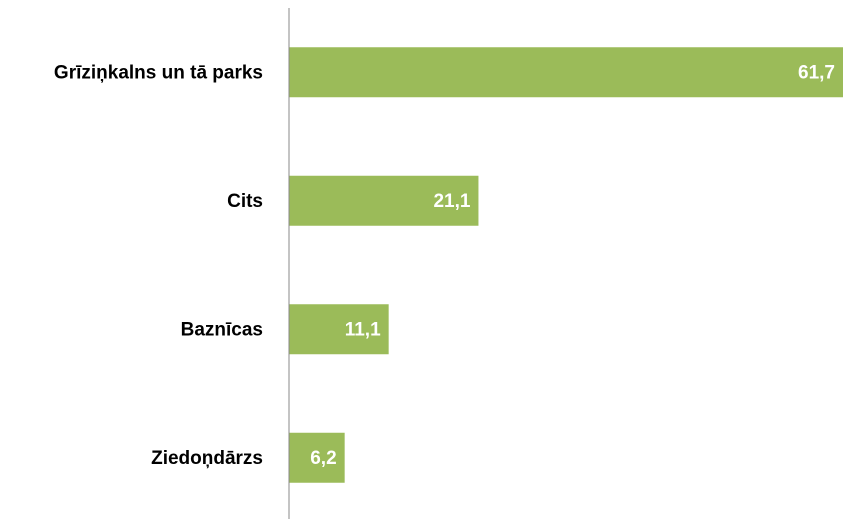 Image resolution: width=844 pixels, height=519 pixels. I want to click on category-label: Cits, so click(245, 201).